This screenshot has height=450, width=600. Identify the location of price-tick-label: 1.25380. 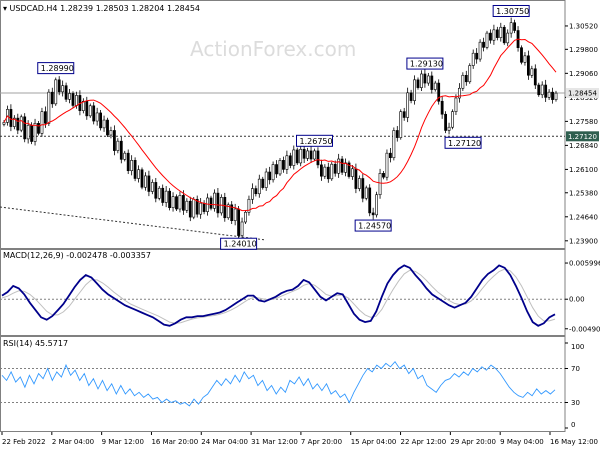
(583, 193).